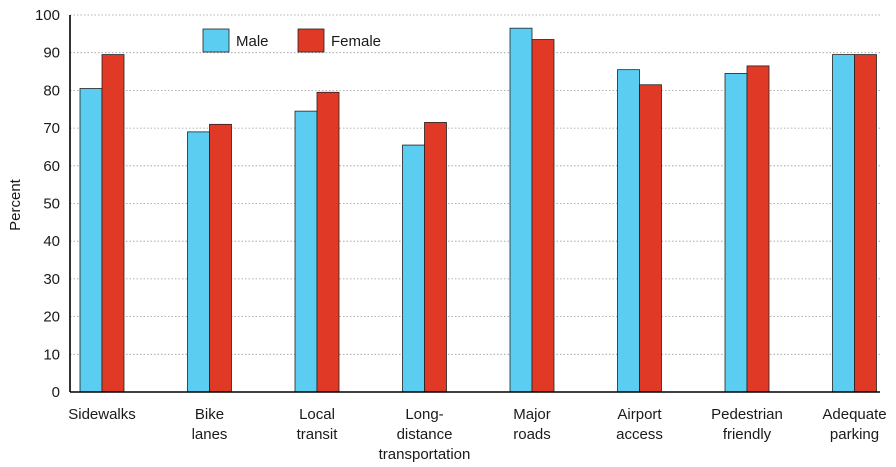 The image size is (896, 467). What do you see at coordinates (210, 434) in the screenshot?
I see `x-category-label-line: lanes` at bounding box center [210, 434].